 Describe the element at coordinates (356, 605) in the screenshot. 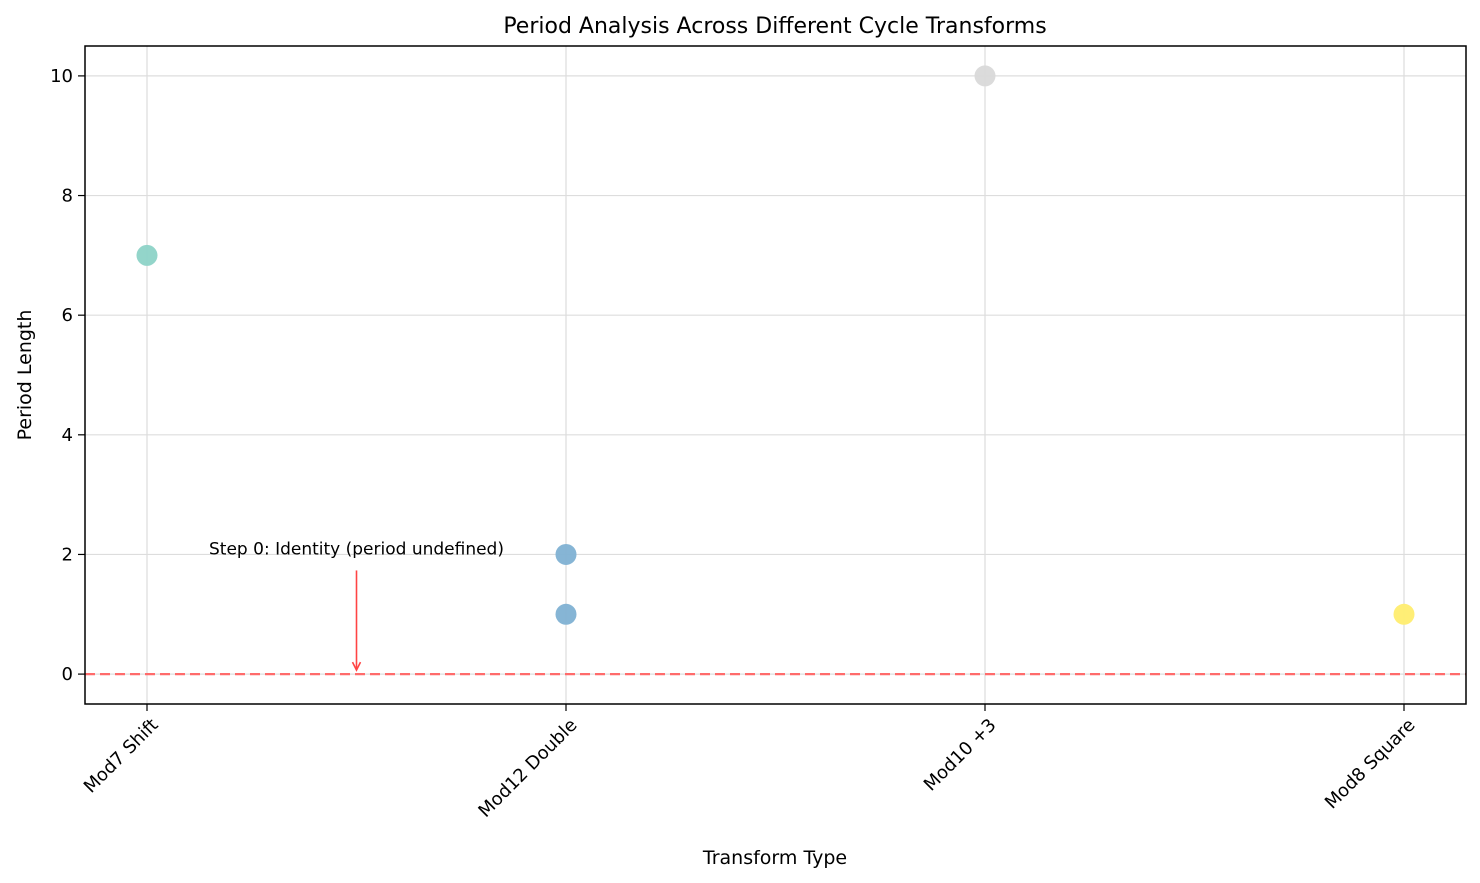

I see `annotation-layer: Step 0: Identity (period undefined)` at that location.